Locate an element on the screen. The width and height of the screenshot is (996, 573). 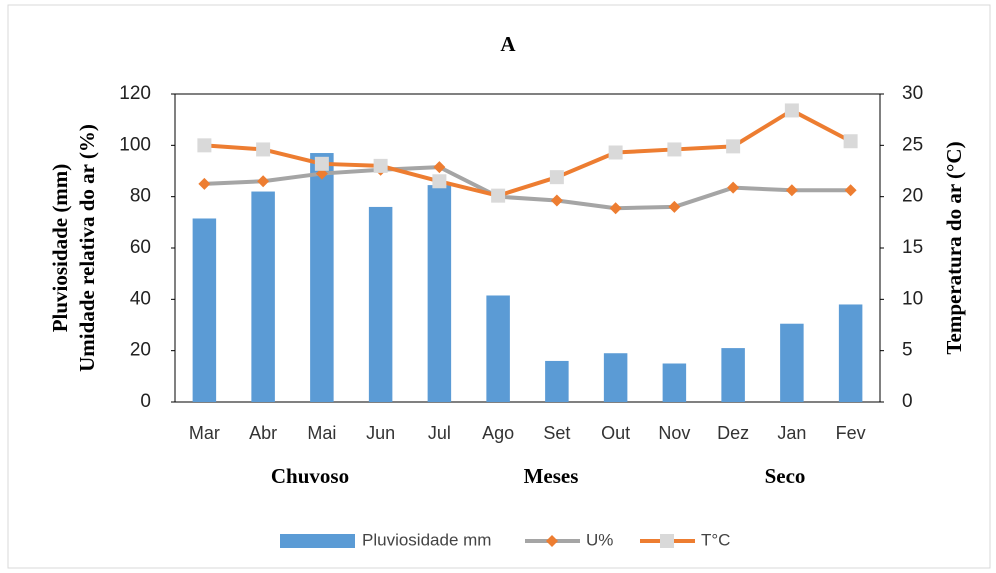
y2-tick-label: 0 is located at coordinates (907, 401).